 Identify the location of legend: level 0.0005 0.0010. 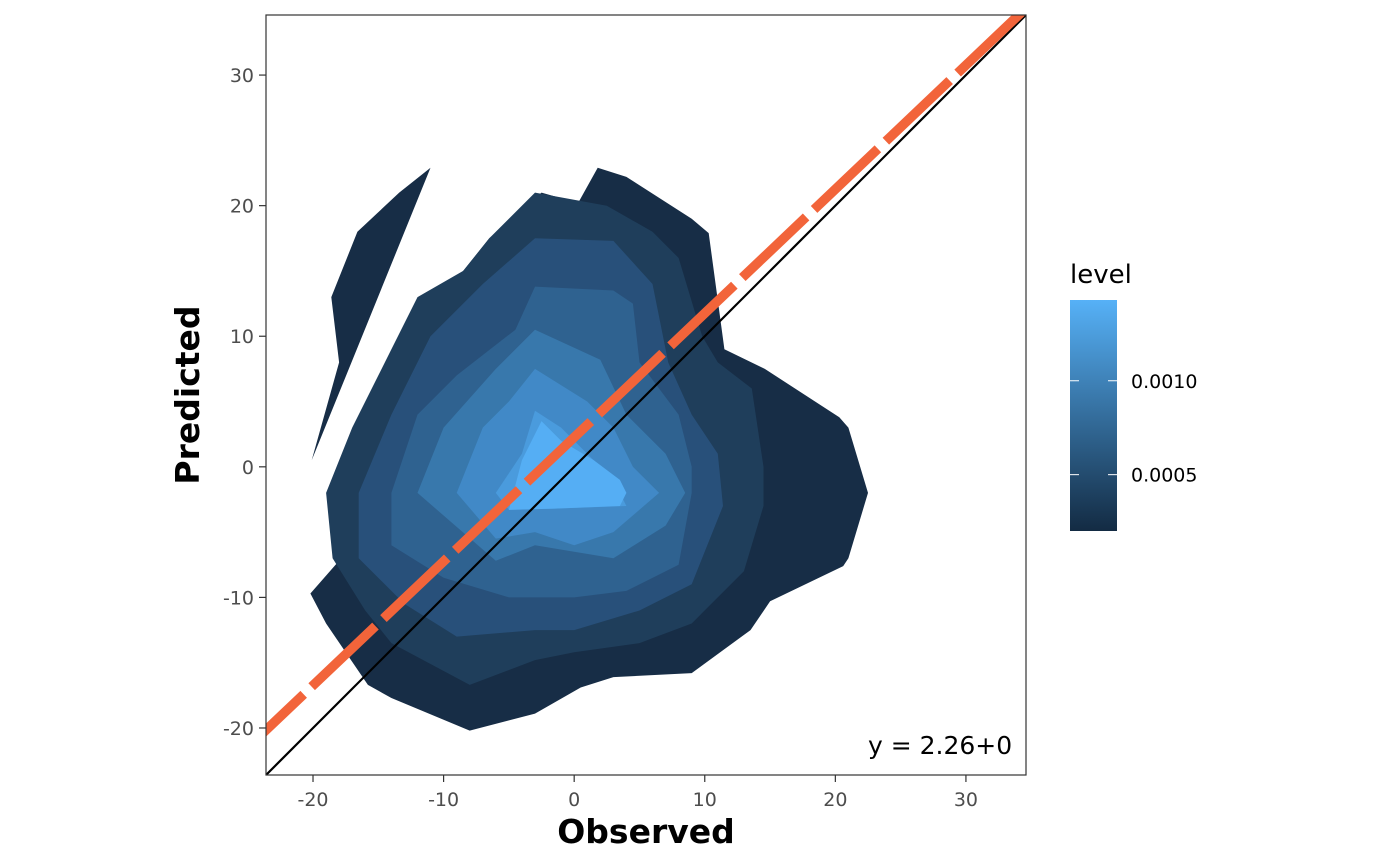
(1133, 395).